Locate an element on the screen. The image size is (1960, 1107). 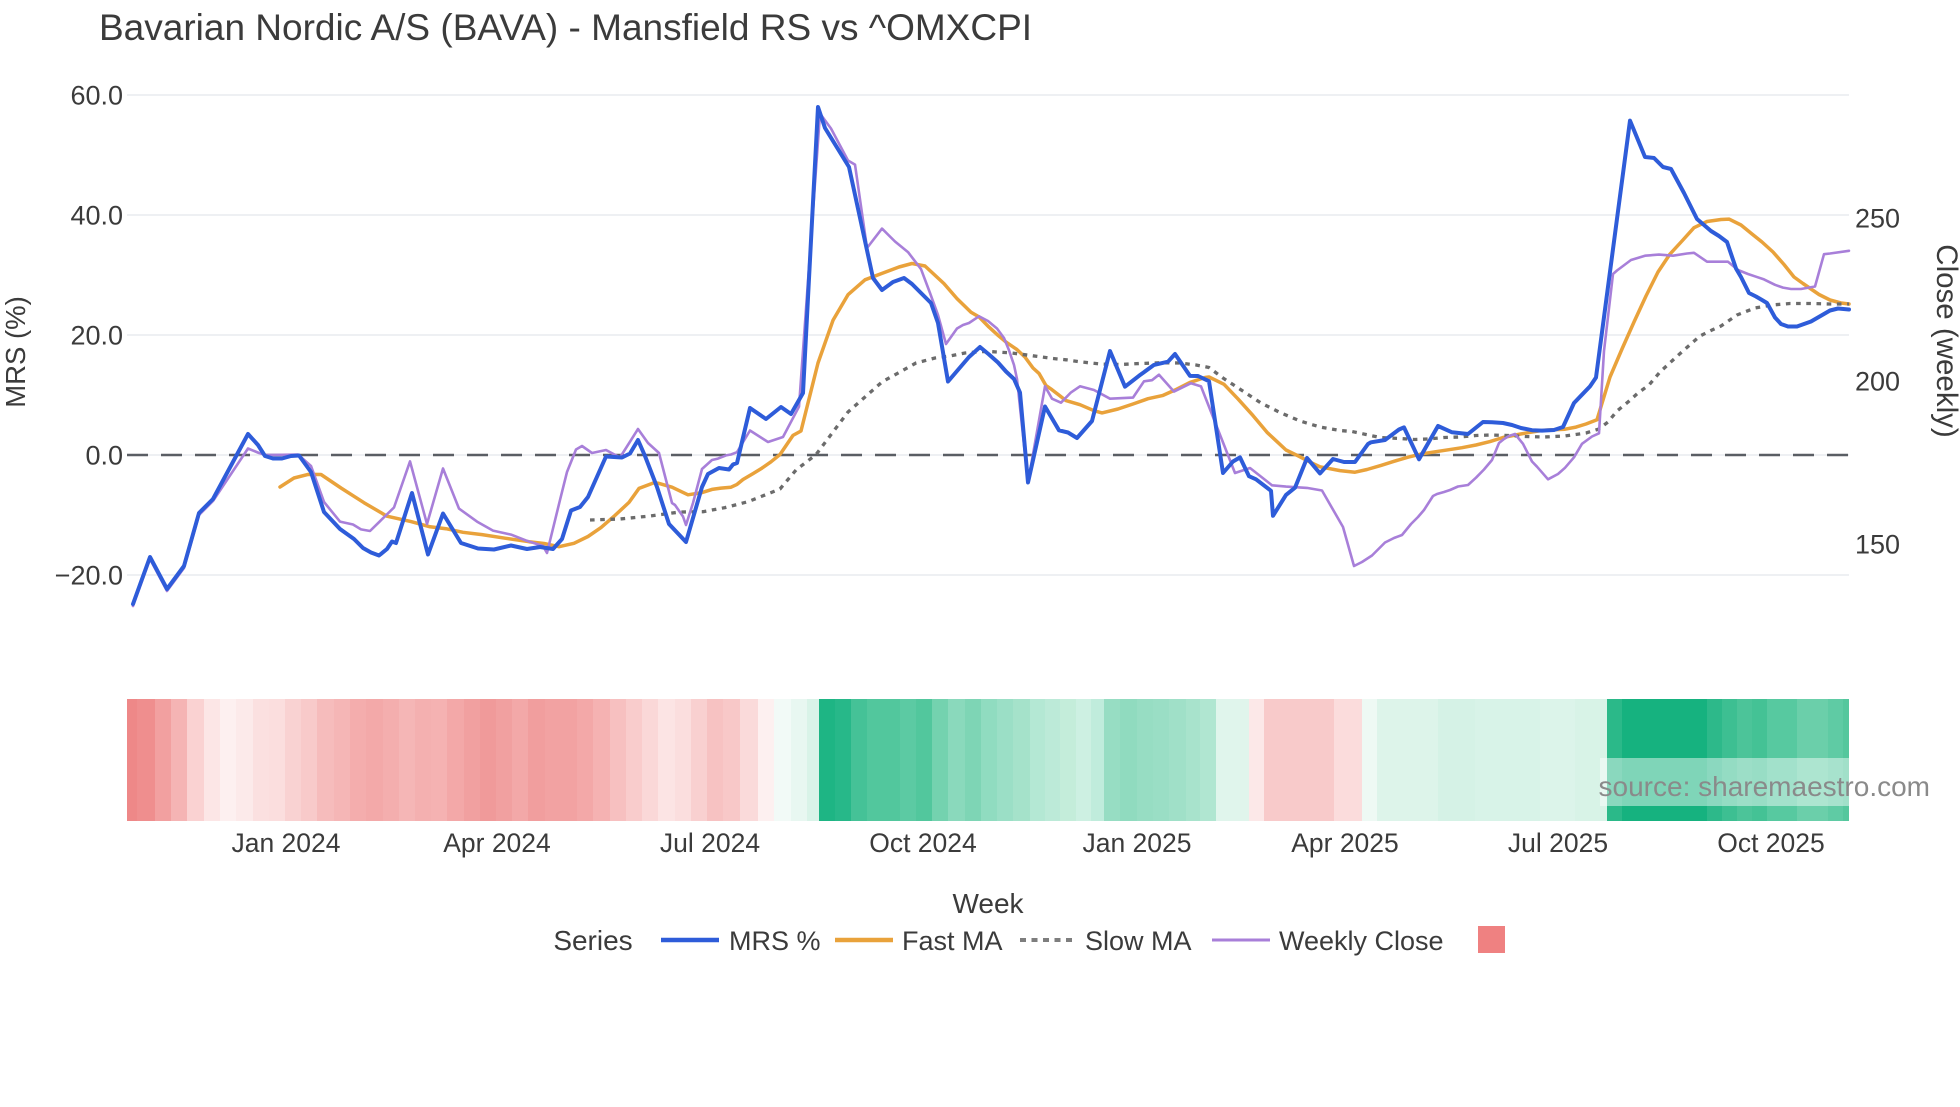
svg-text: Week is located at coordinates (988, 903).